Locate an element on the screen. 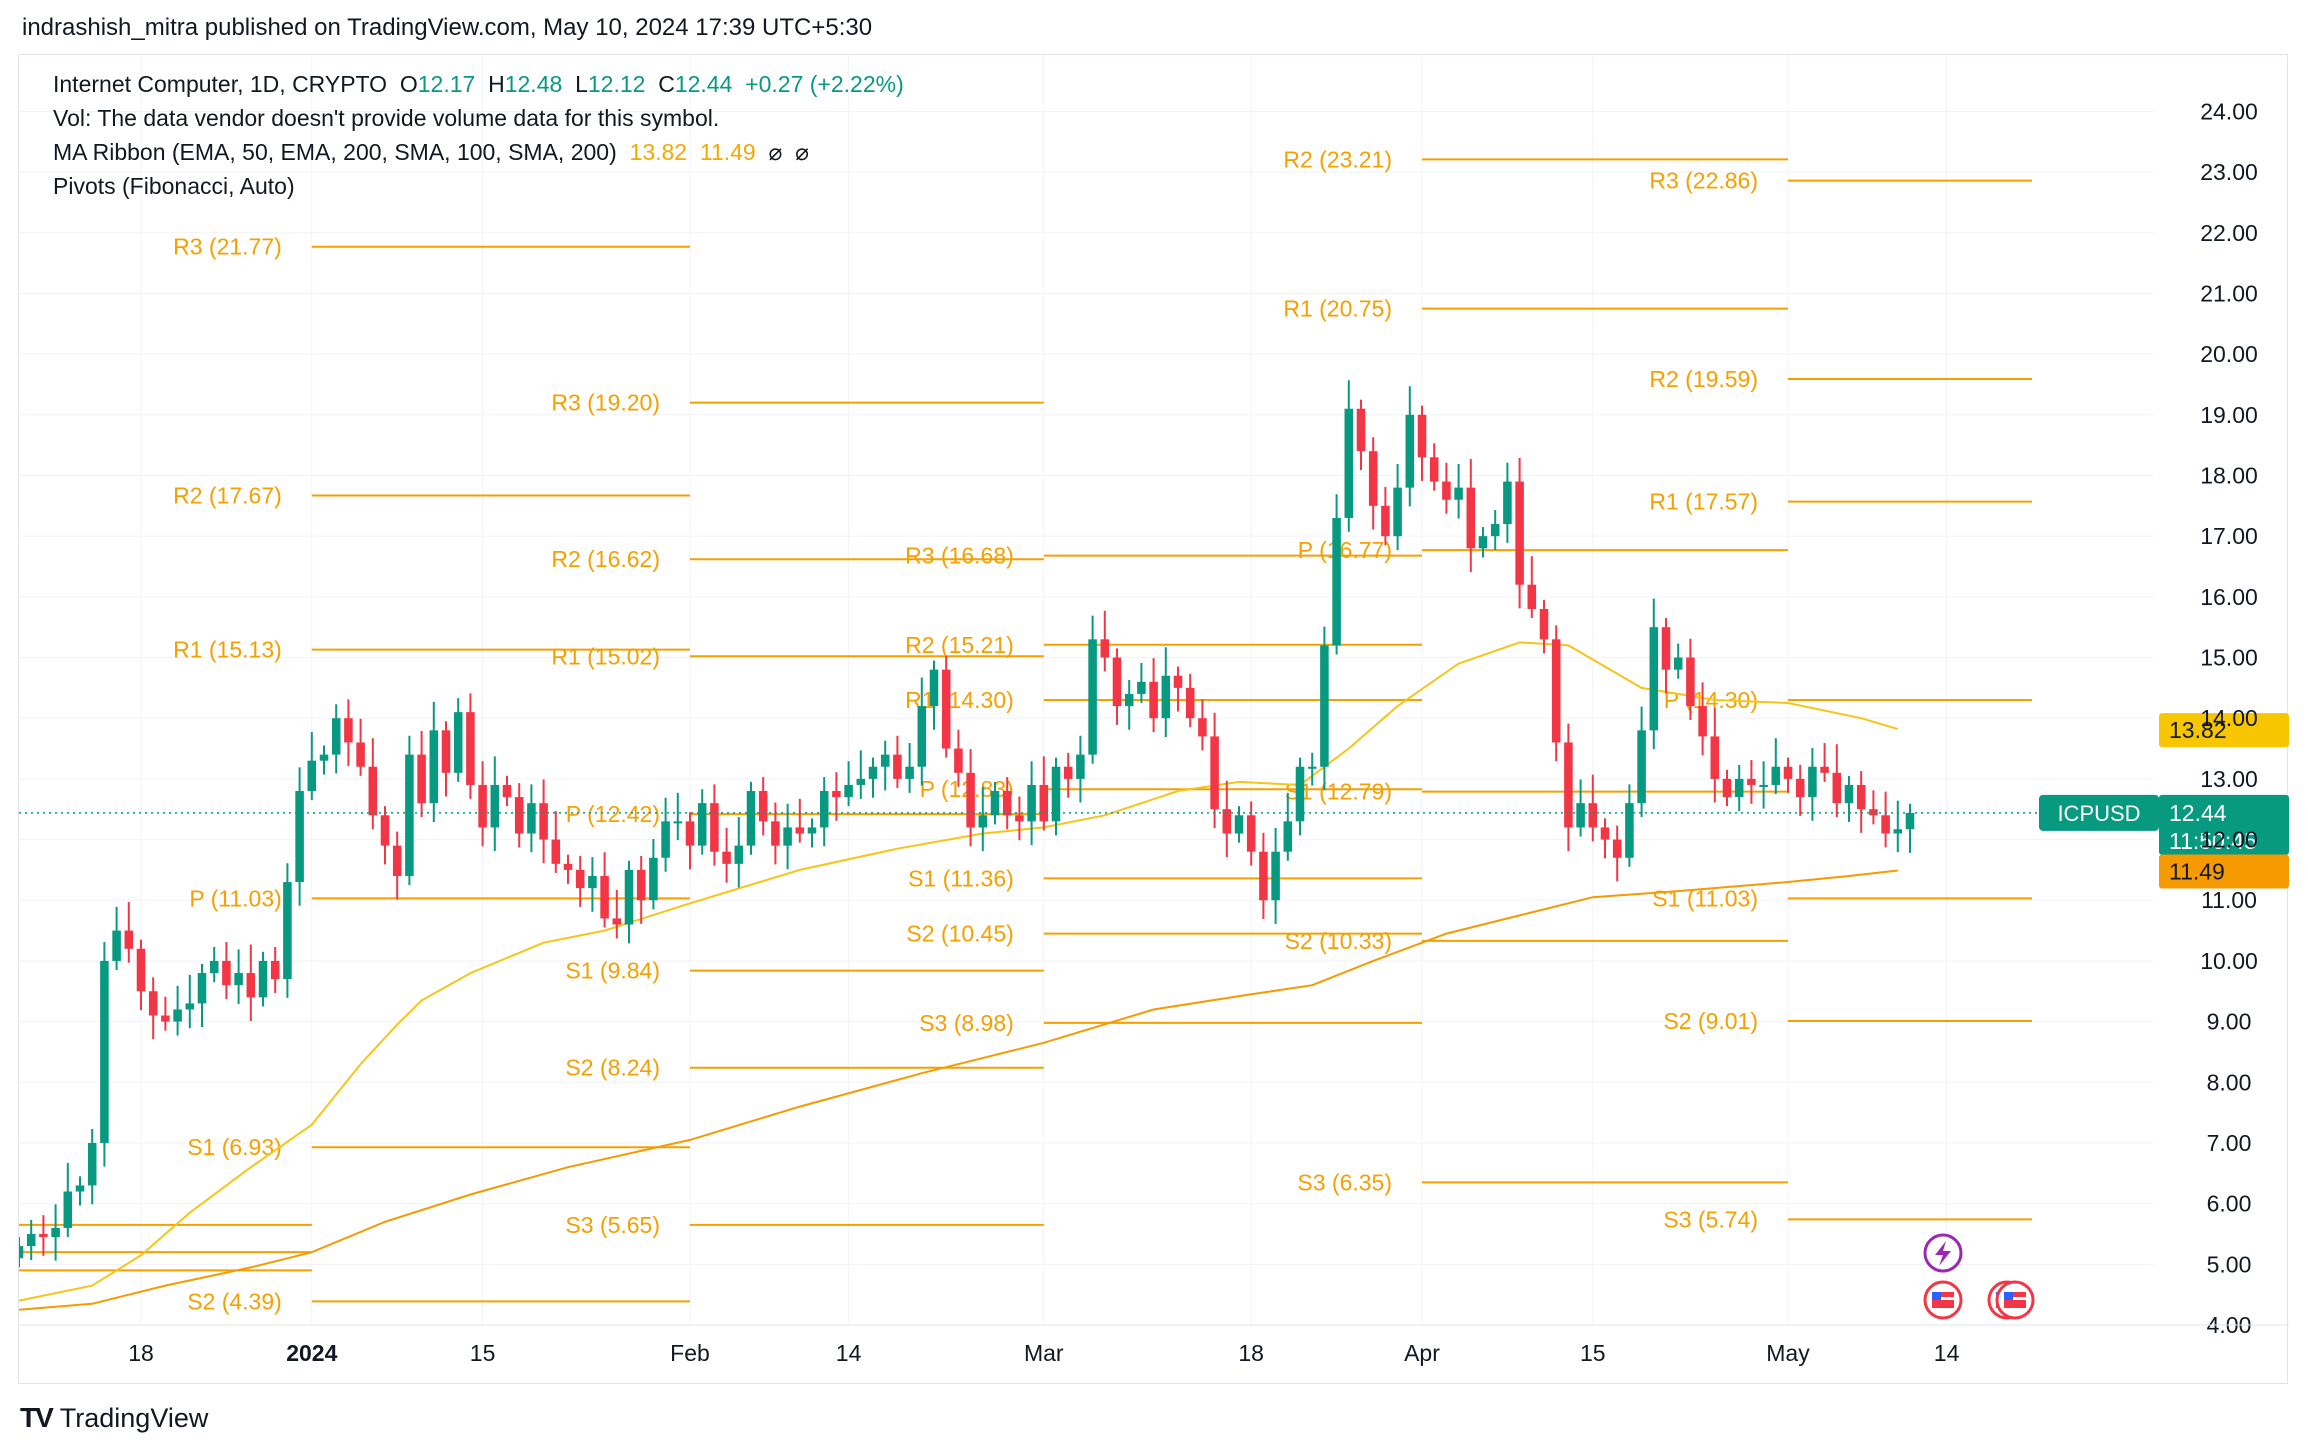  price-tick-label: 8.00 is located at coordinates (2229, 1082).